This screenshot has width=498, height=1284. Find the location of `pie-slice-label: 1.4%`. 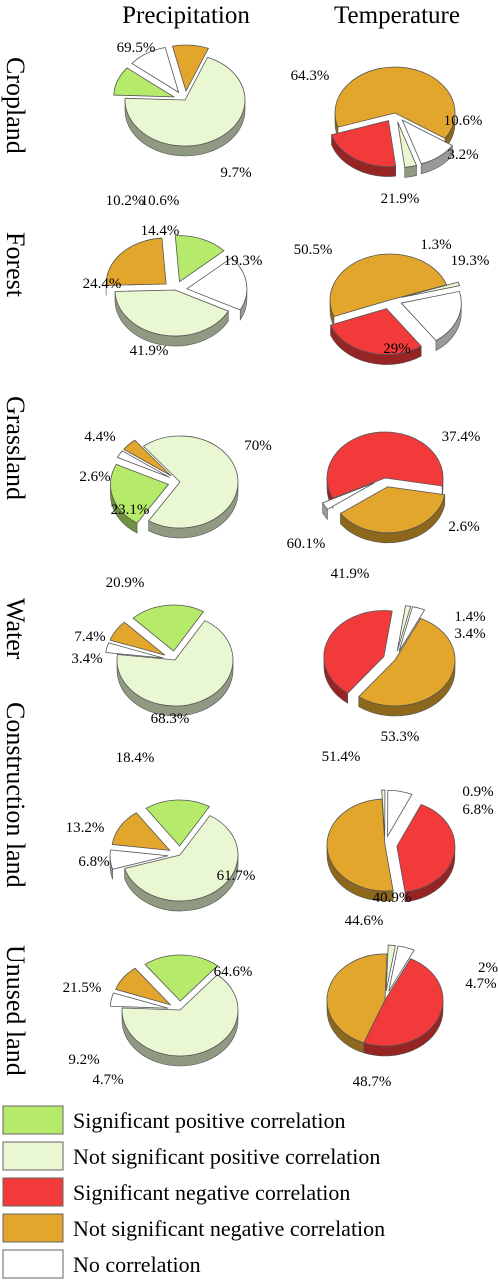

pie-slice-label: 1.4% is located at coordinates (469, 617).